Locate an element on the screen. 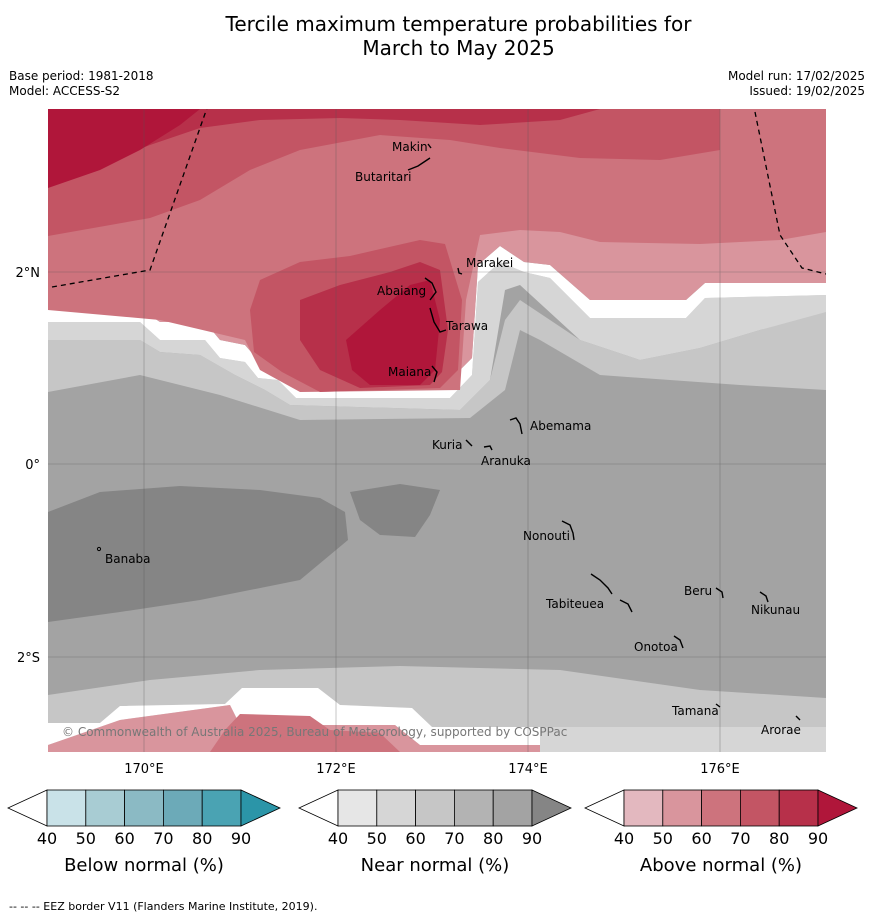 The width and height of the screenshot is (873, 919). near-normal-60-band-north is located at coordinates (437, 360).